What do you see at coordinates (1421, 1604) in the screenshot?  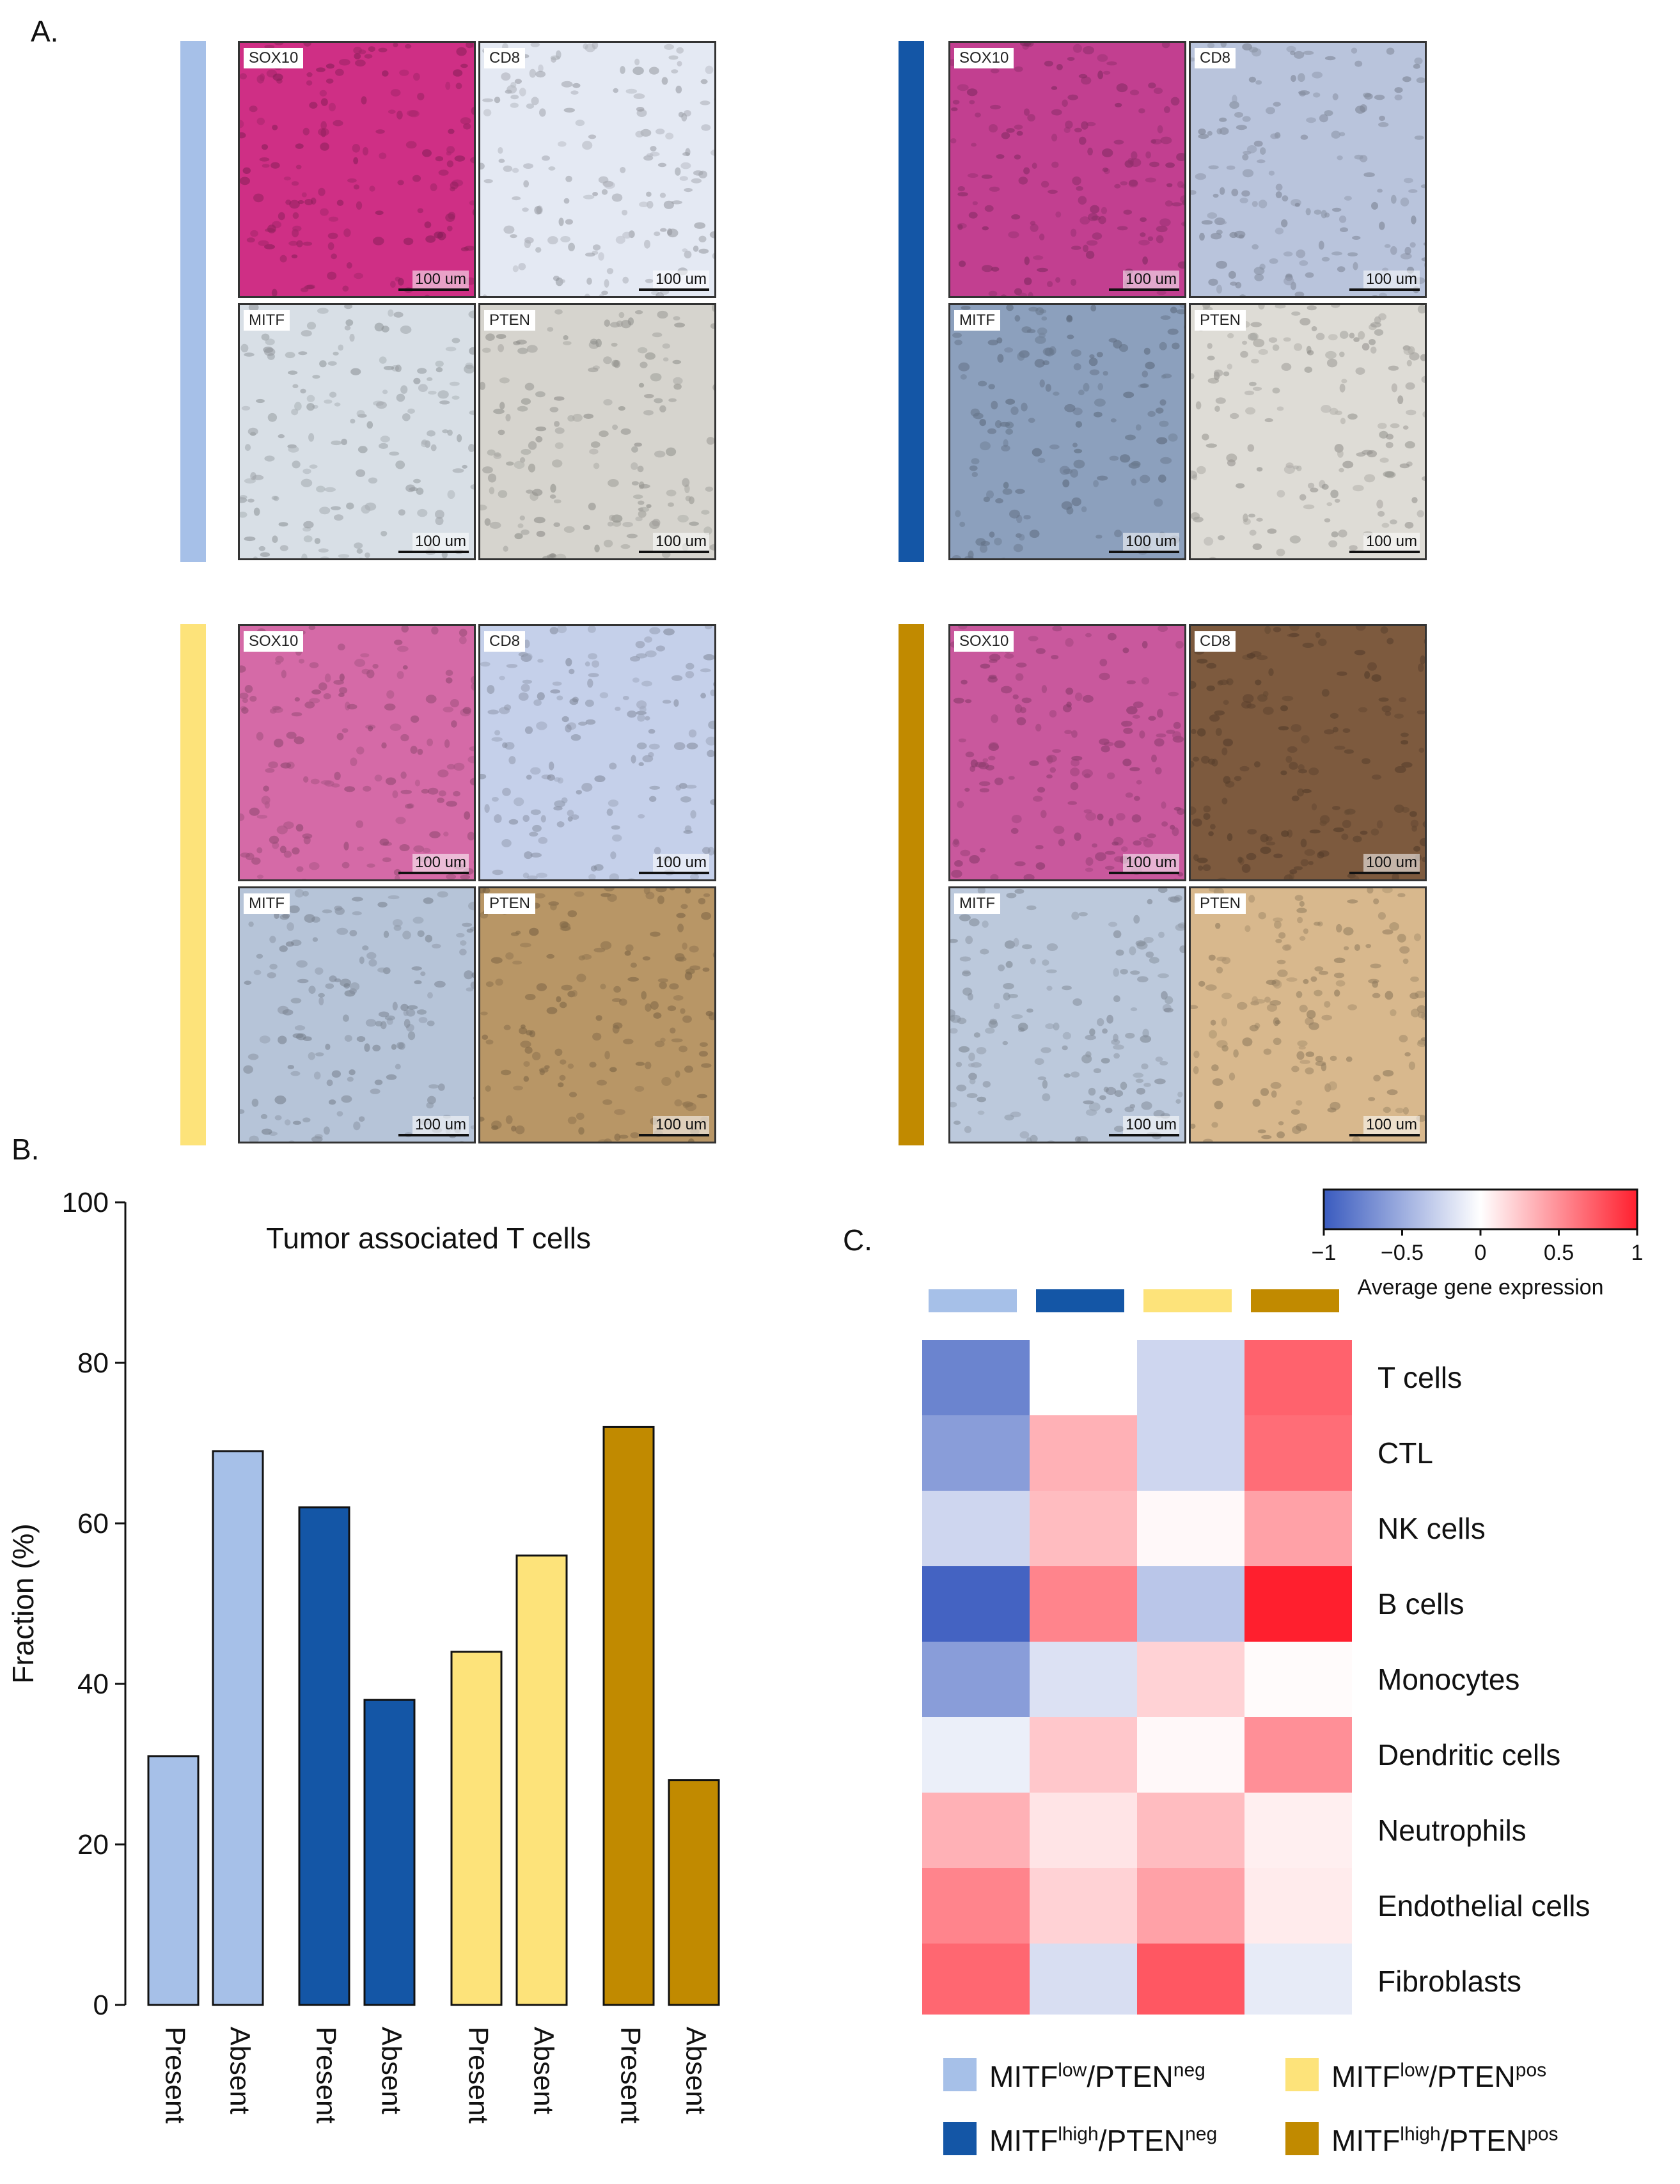 I see `heatmap-row-label: B cells` at bounding box center [1421, 1604].